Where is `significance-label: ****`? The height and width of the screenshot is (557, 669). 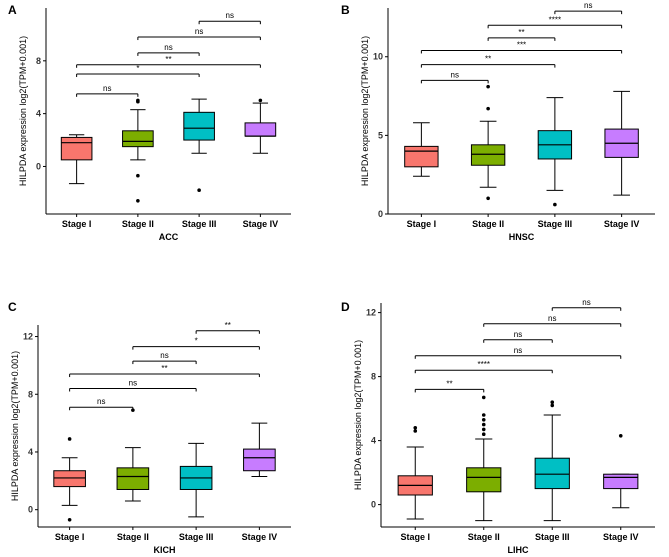
significance-label: **** is located at coordinates (555, 19).